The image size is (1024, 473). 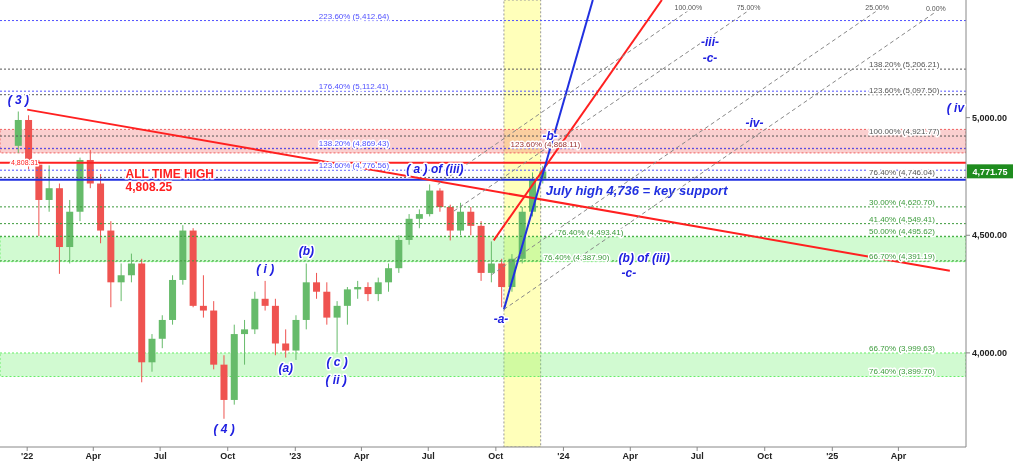 I want to click on annotation: -iii-, so click(x=710, y=42).